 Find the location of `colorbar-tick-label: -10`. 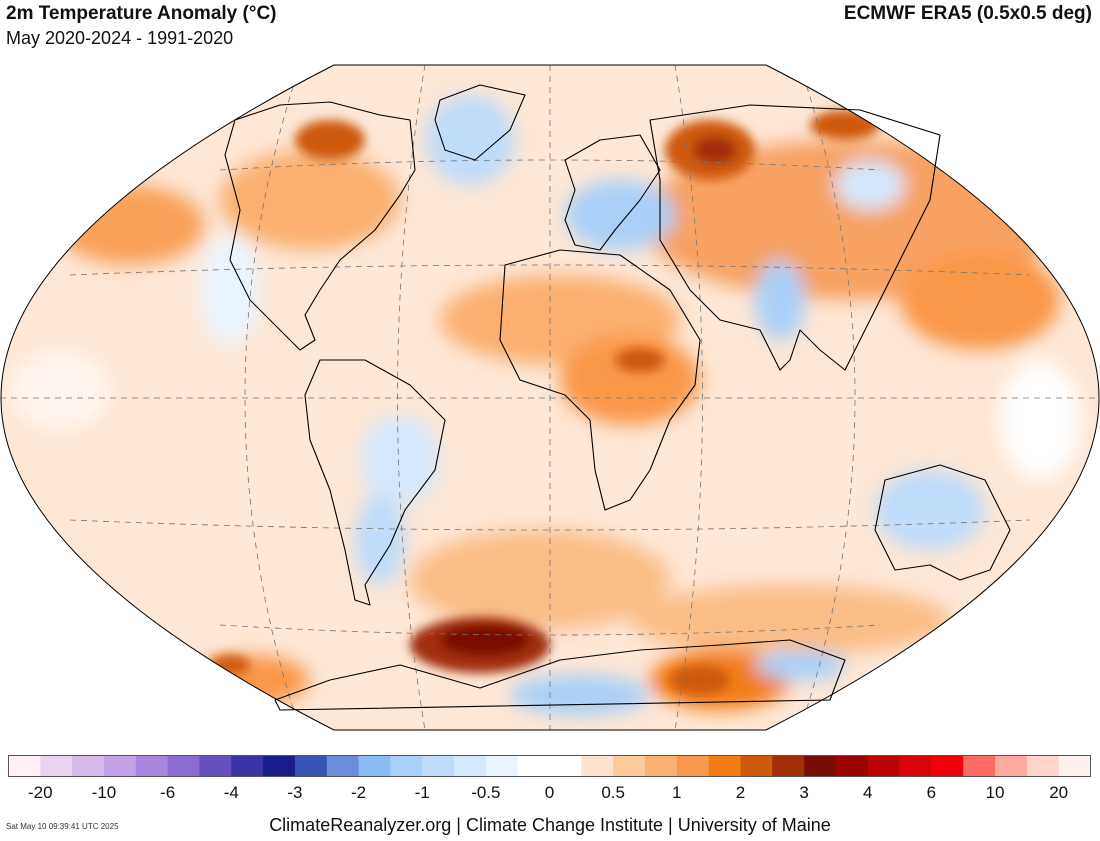

colorbar-tick-label: -10 is located at coordinates (104, 792).